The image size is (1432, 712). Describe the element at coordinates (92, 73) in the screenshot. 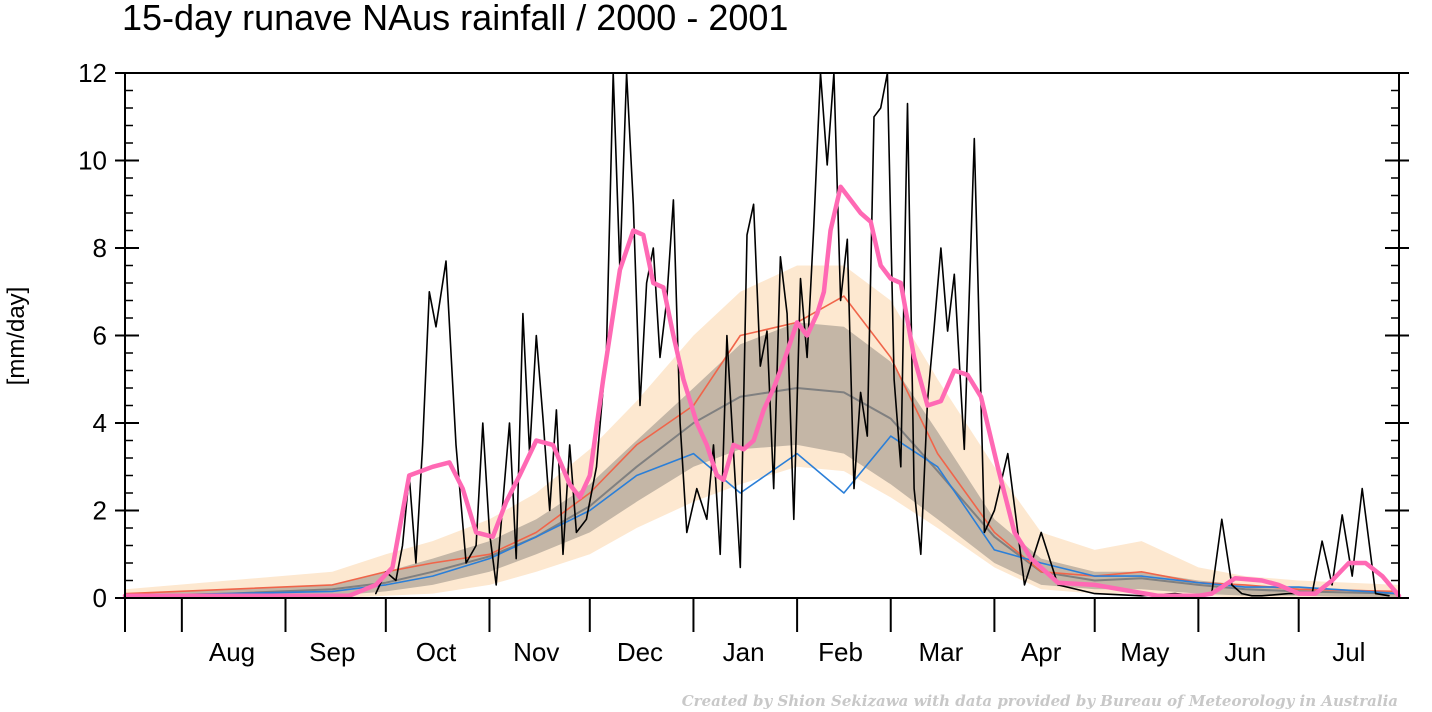

I see `y-tick-label: 12` at that location.